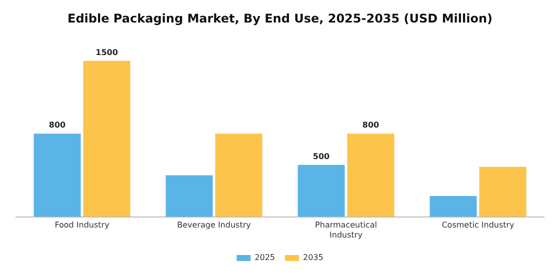 The width and height of the screenshot is (560, 280). Describe the element at coordinates (82, 225) in the screenshot. I see `x-tick-label: Food Industry` at that location.